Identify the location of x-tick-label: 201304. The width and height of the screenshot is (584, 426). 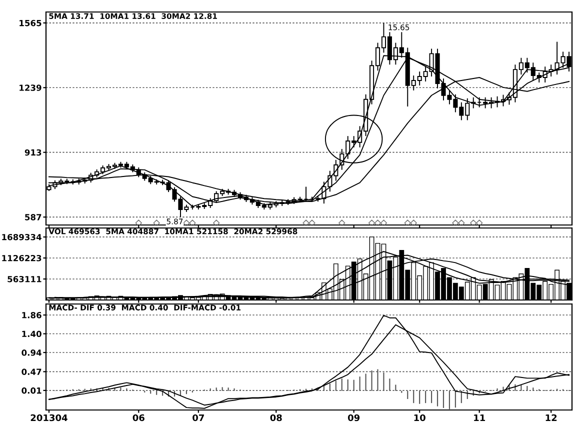
(49, 418).